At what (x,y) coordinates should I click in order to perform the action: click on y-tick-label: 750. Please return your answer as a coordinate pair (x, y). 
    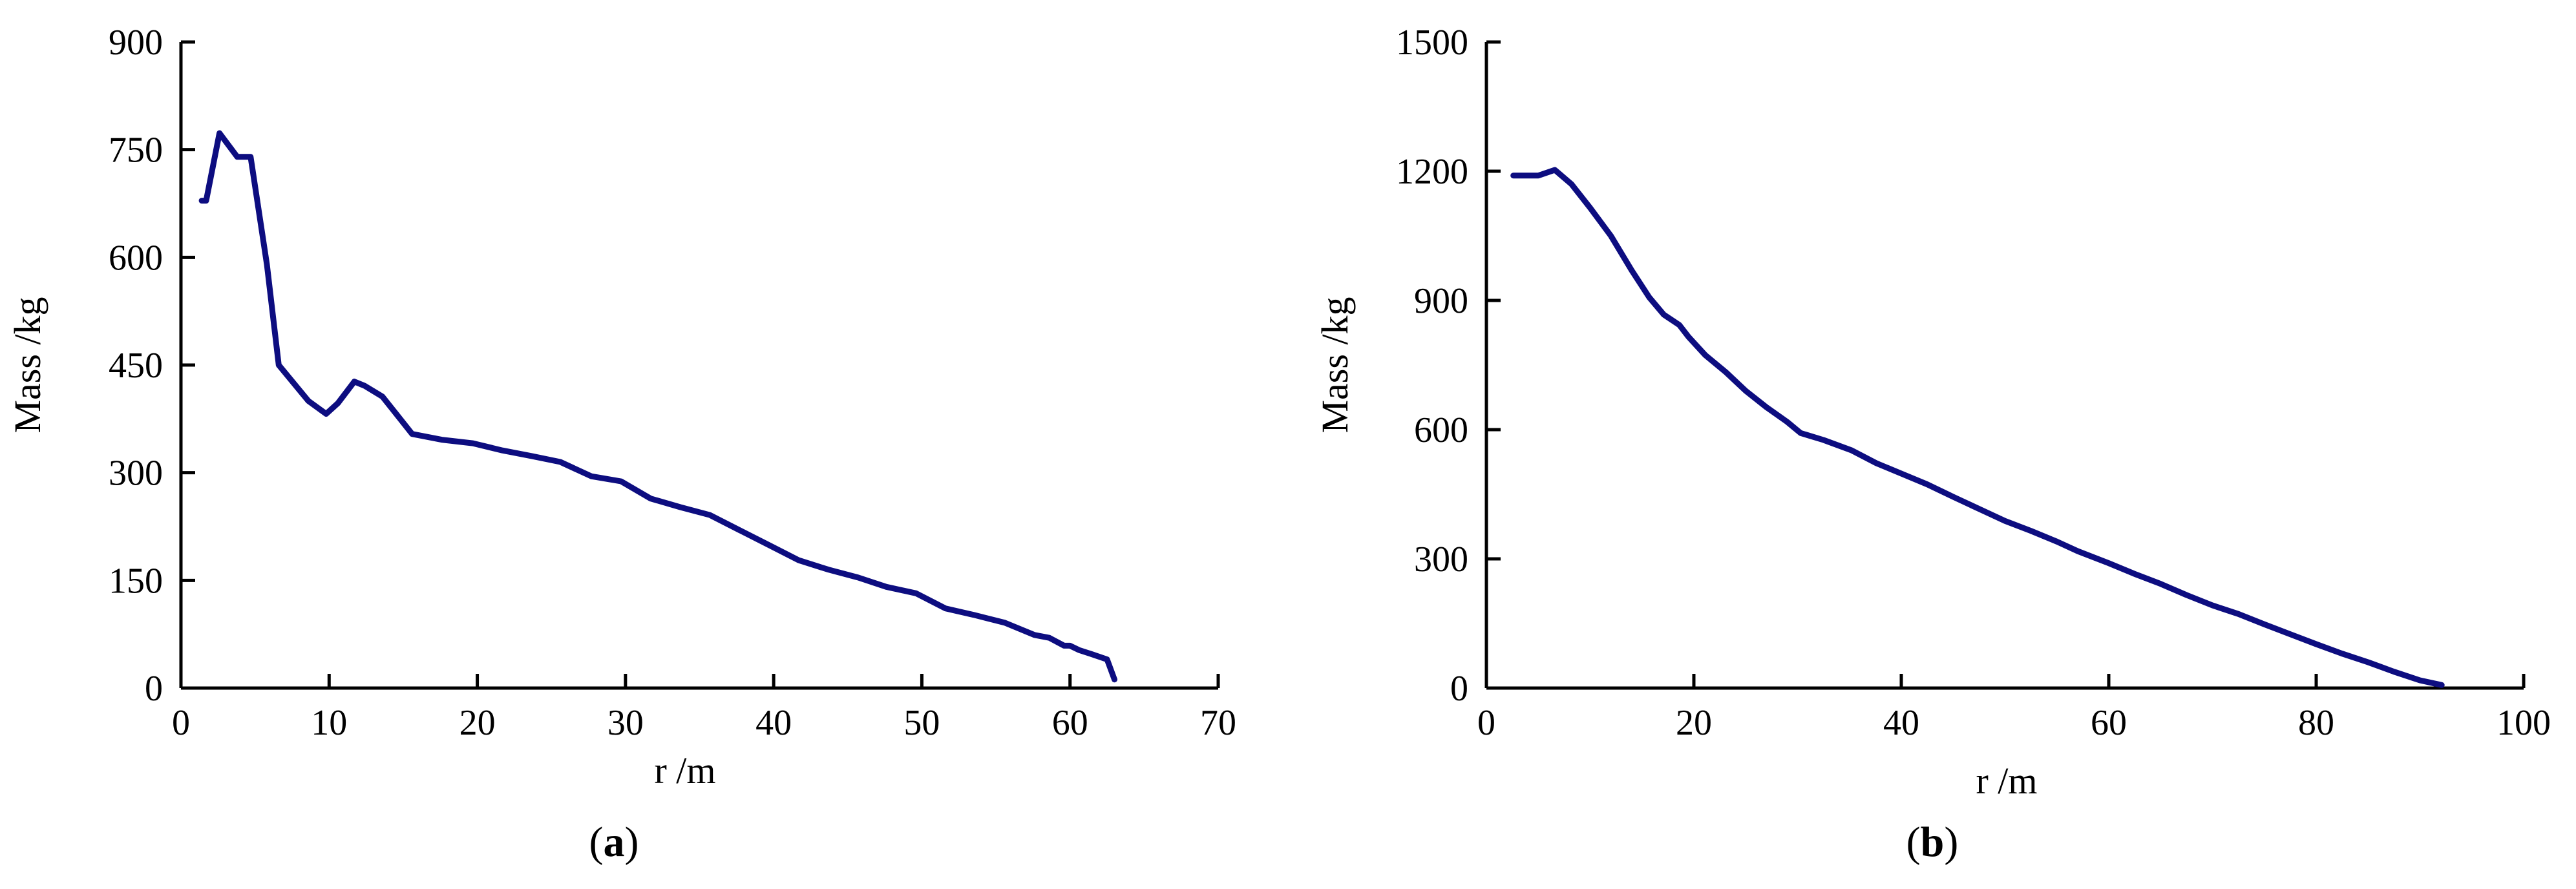
    Looking at the image, I should click on (136, 151).